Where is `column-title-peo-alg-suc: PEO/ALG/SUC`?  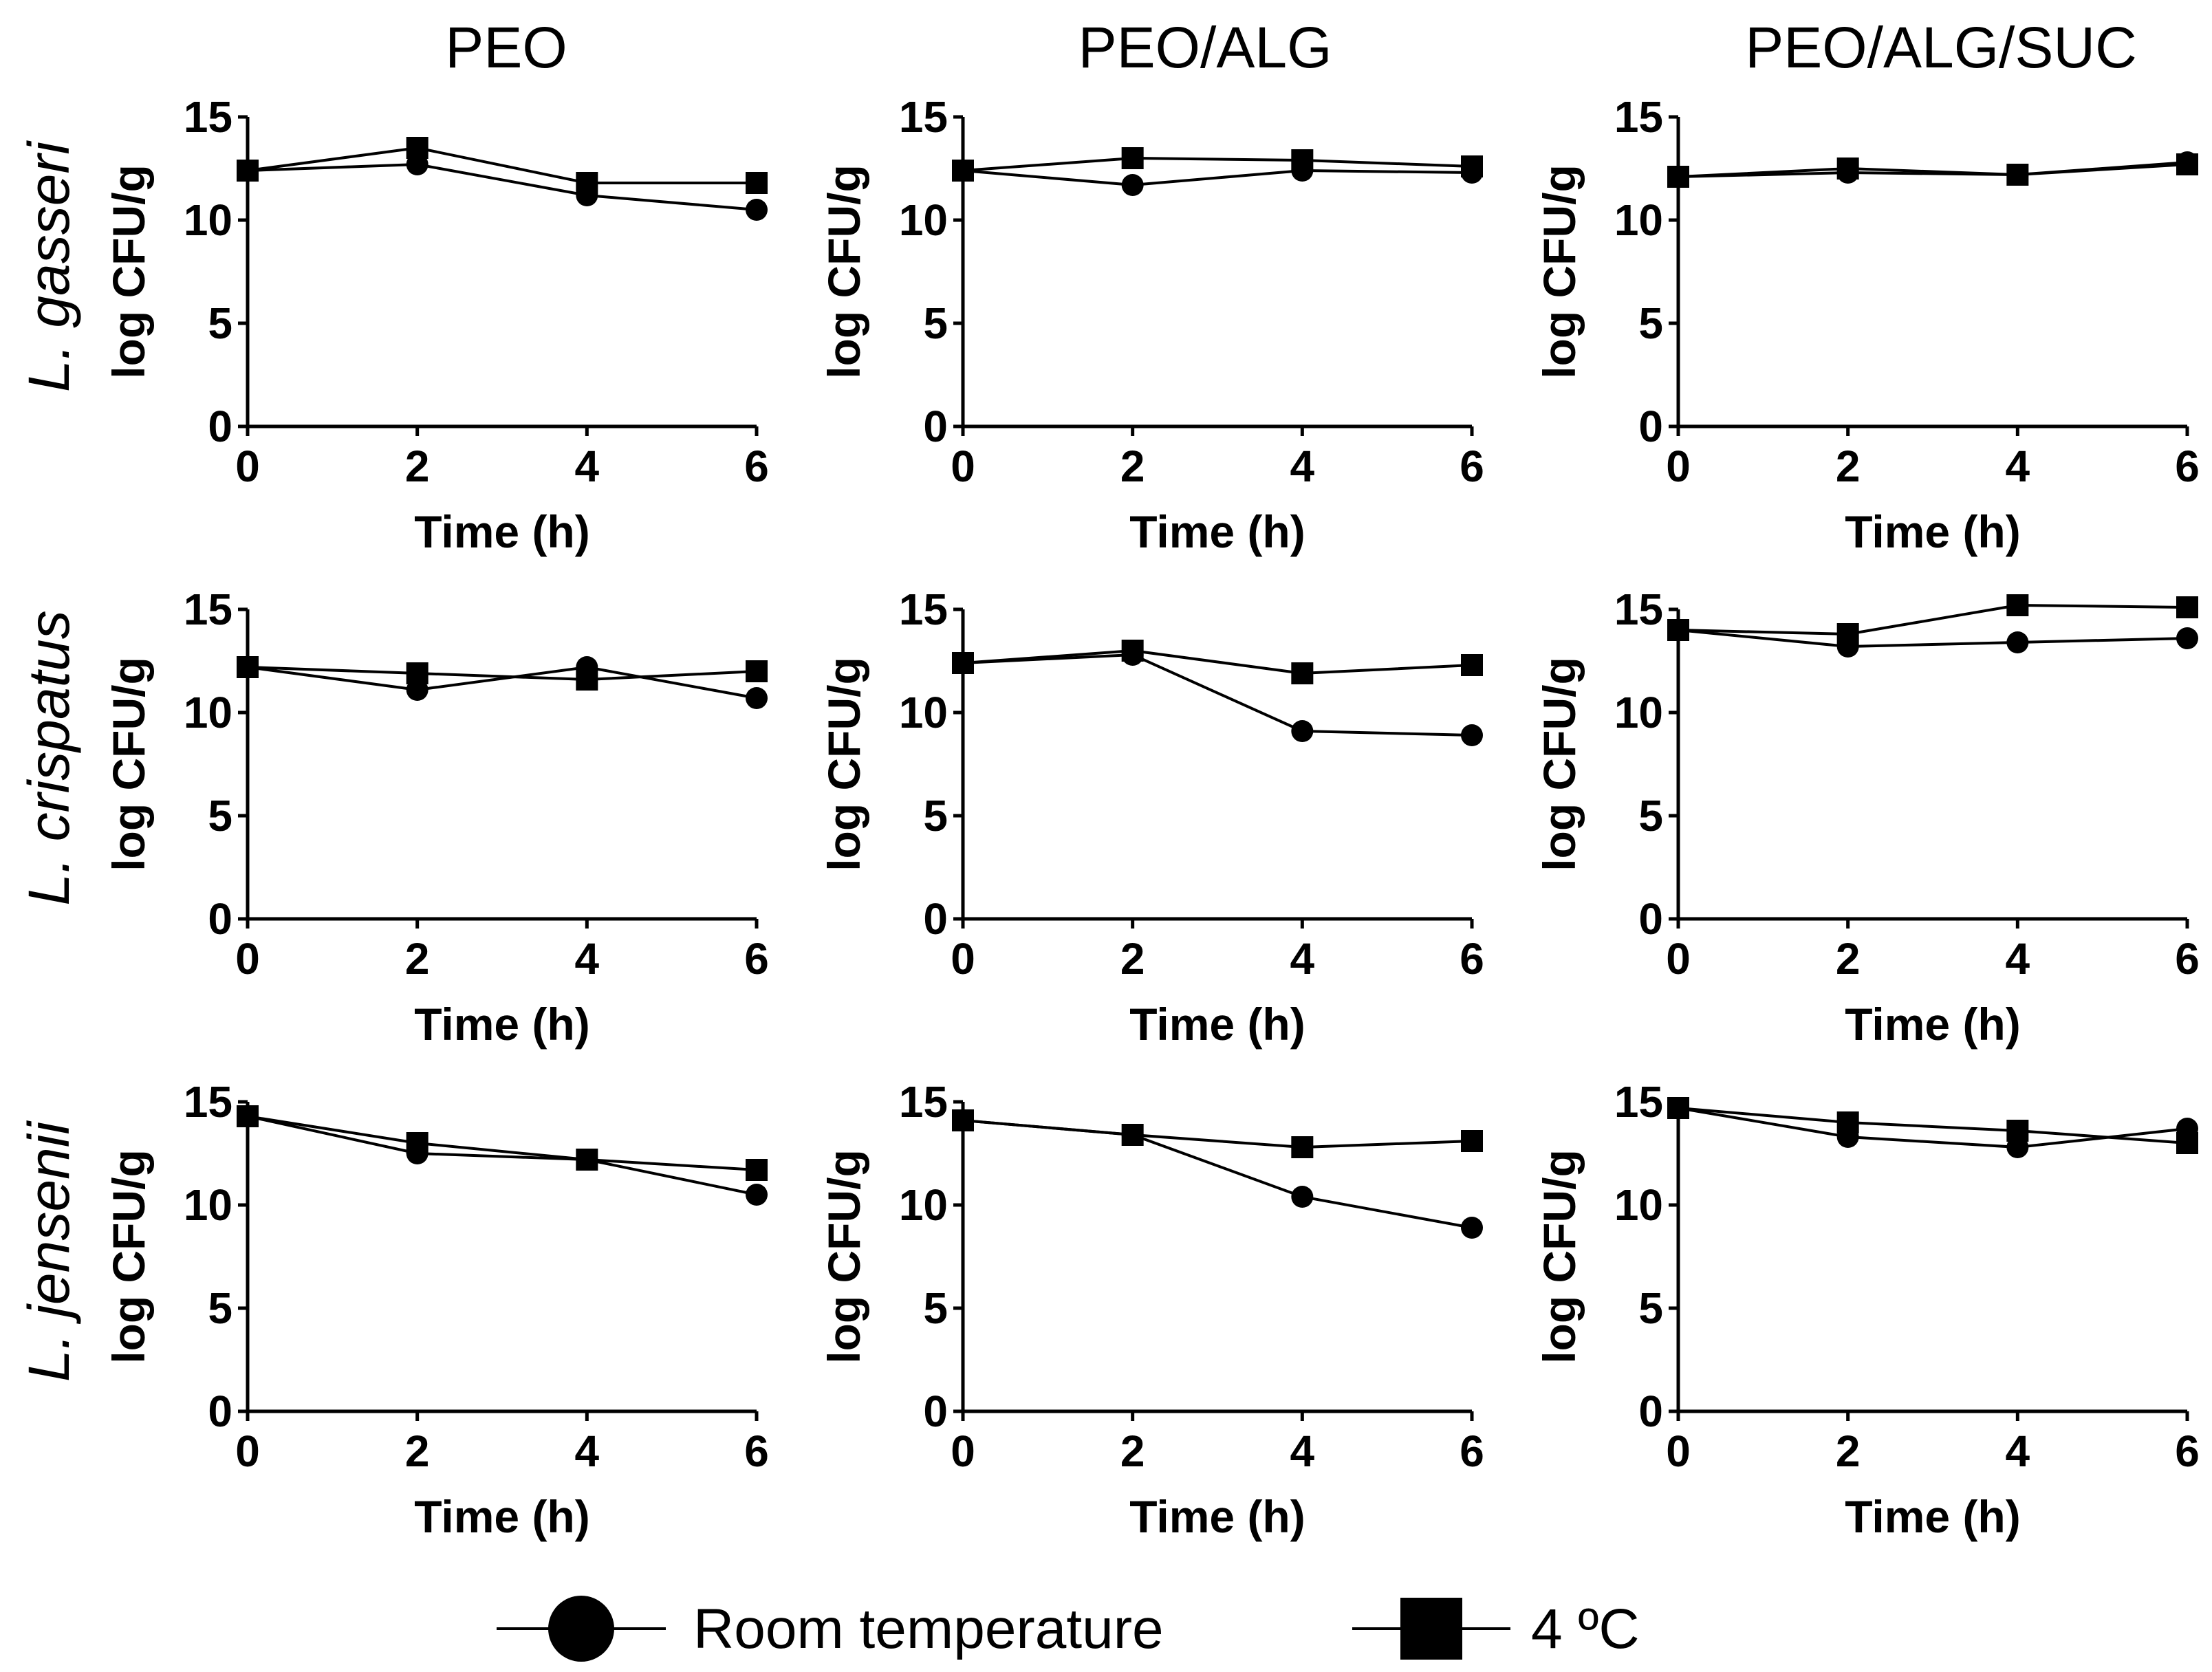 column-title-peo-alg-suc: PEO/ALG/SUC is located at coordinates (1941, 47).